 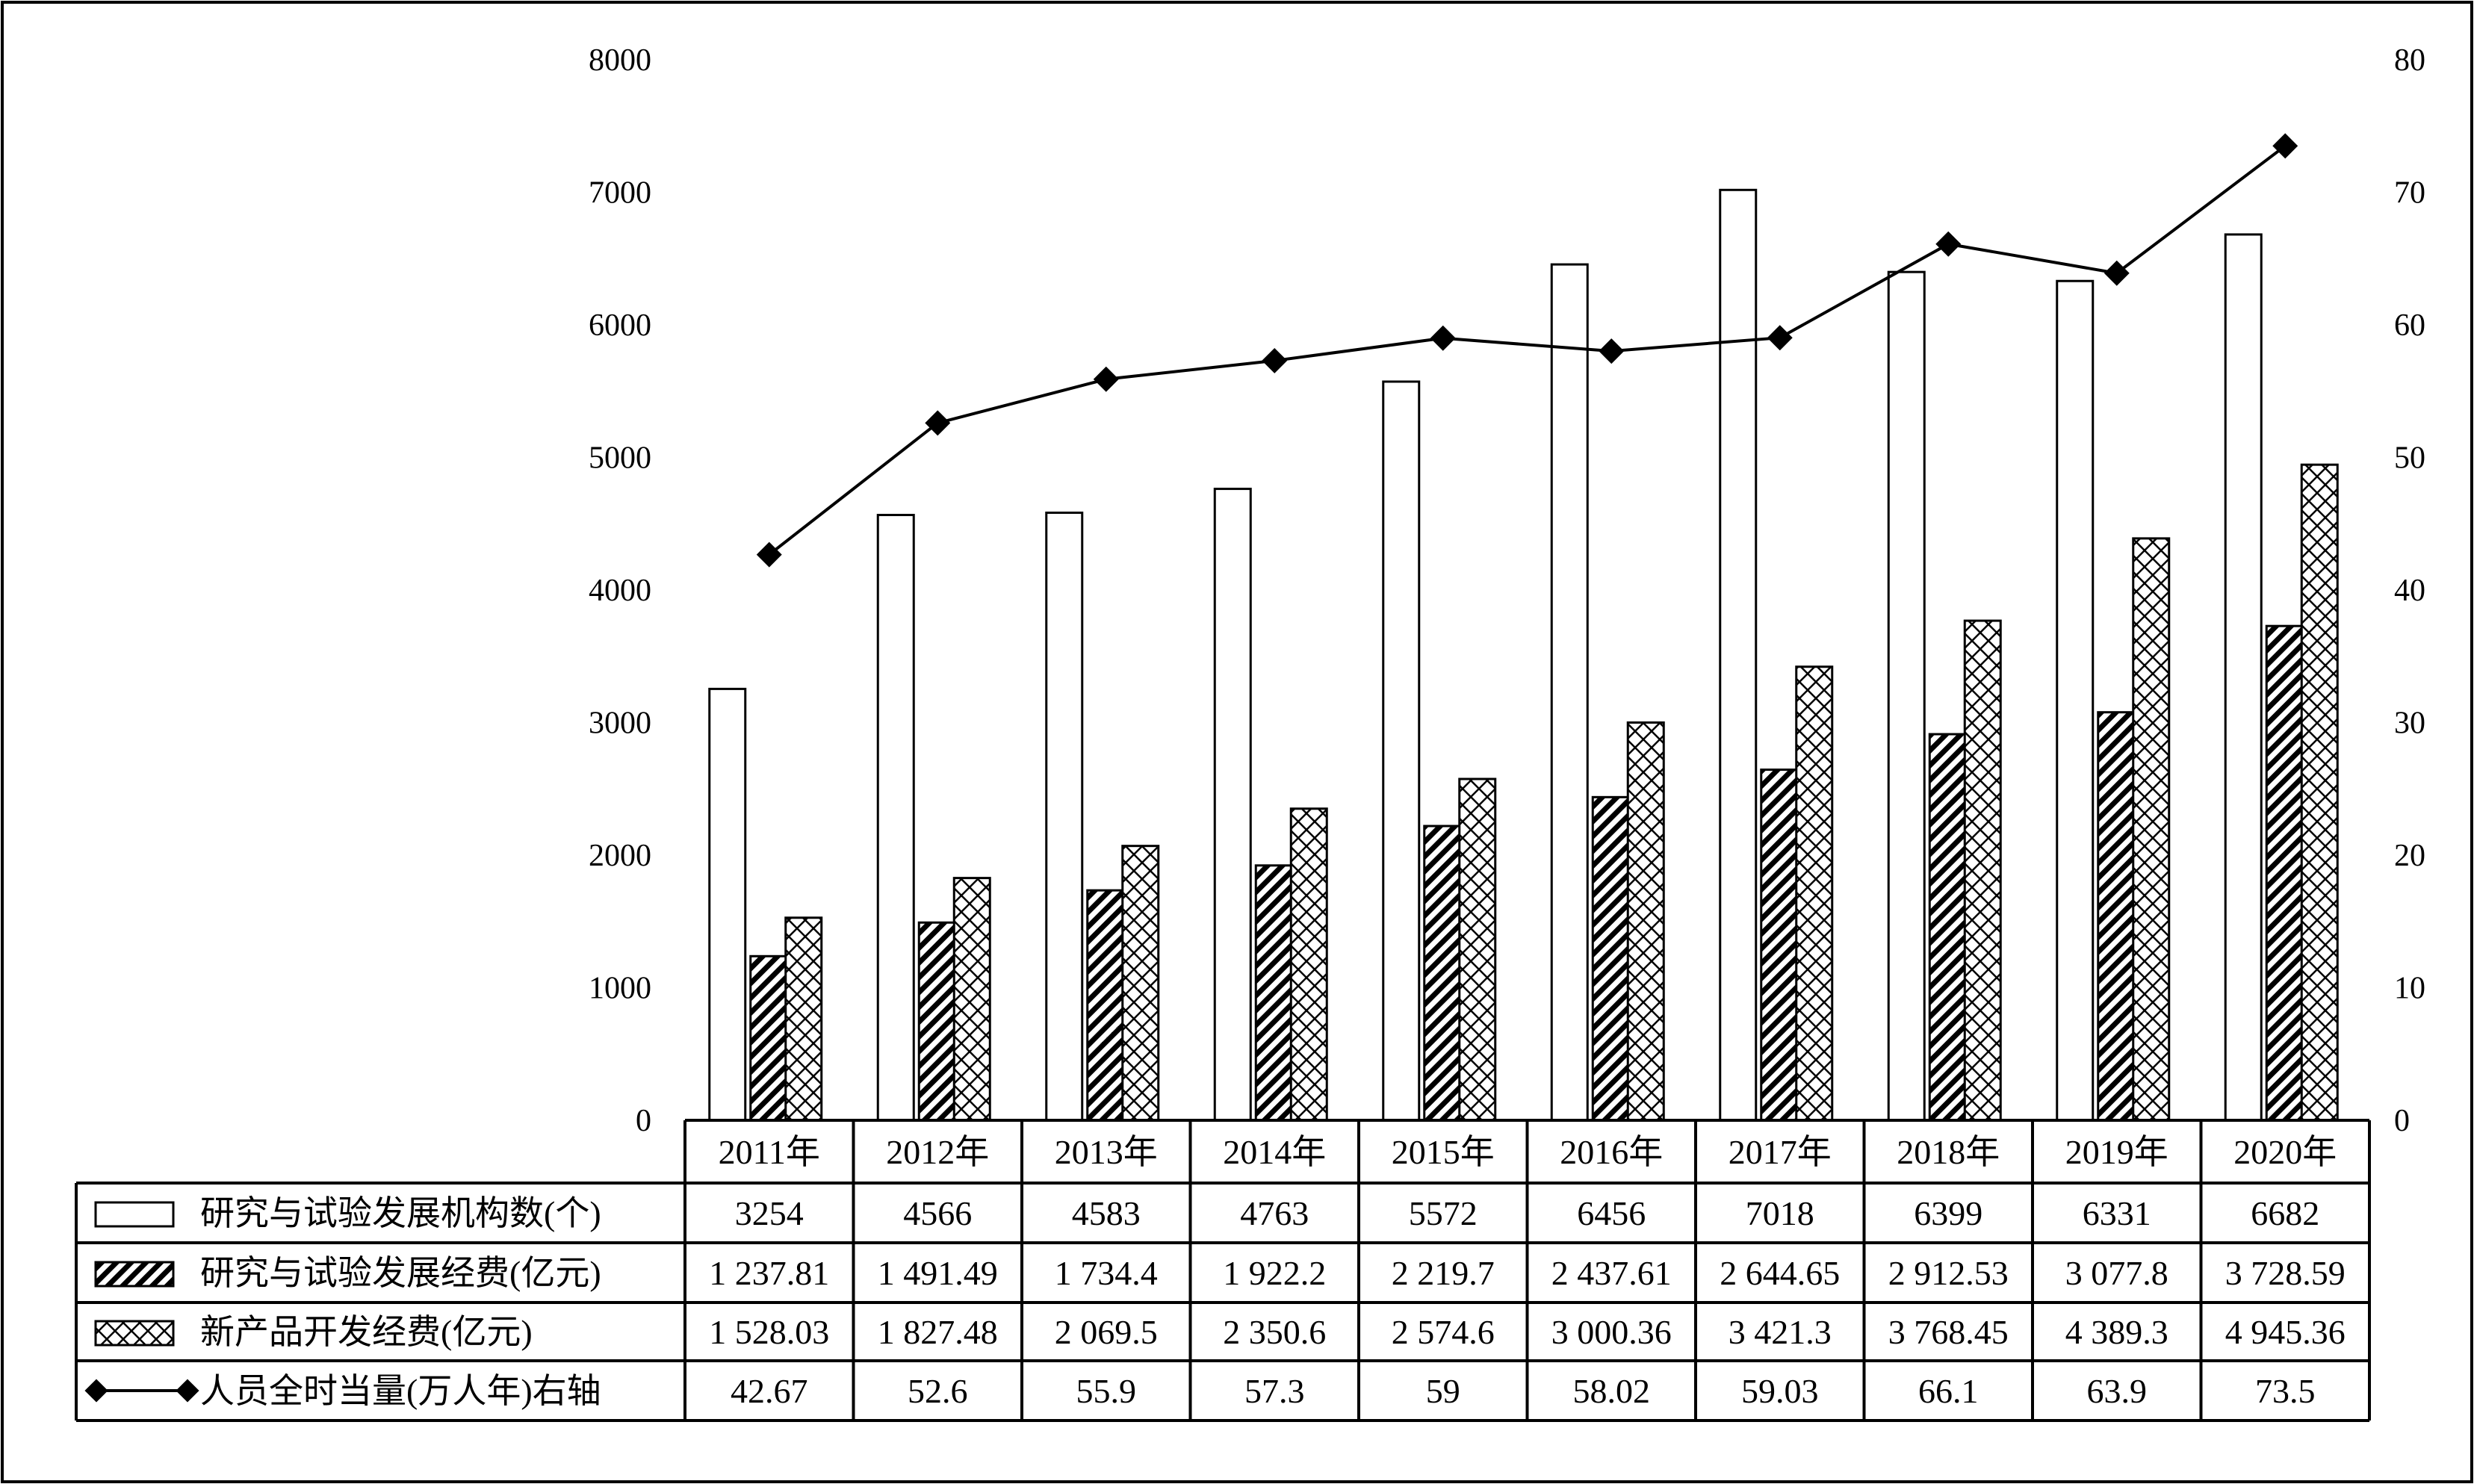 What do you see at coordinates (1443, 1213) in the screenshot?
I see `data-label: 5572` at bounding box center [1443, 1213].